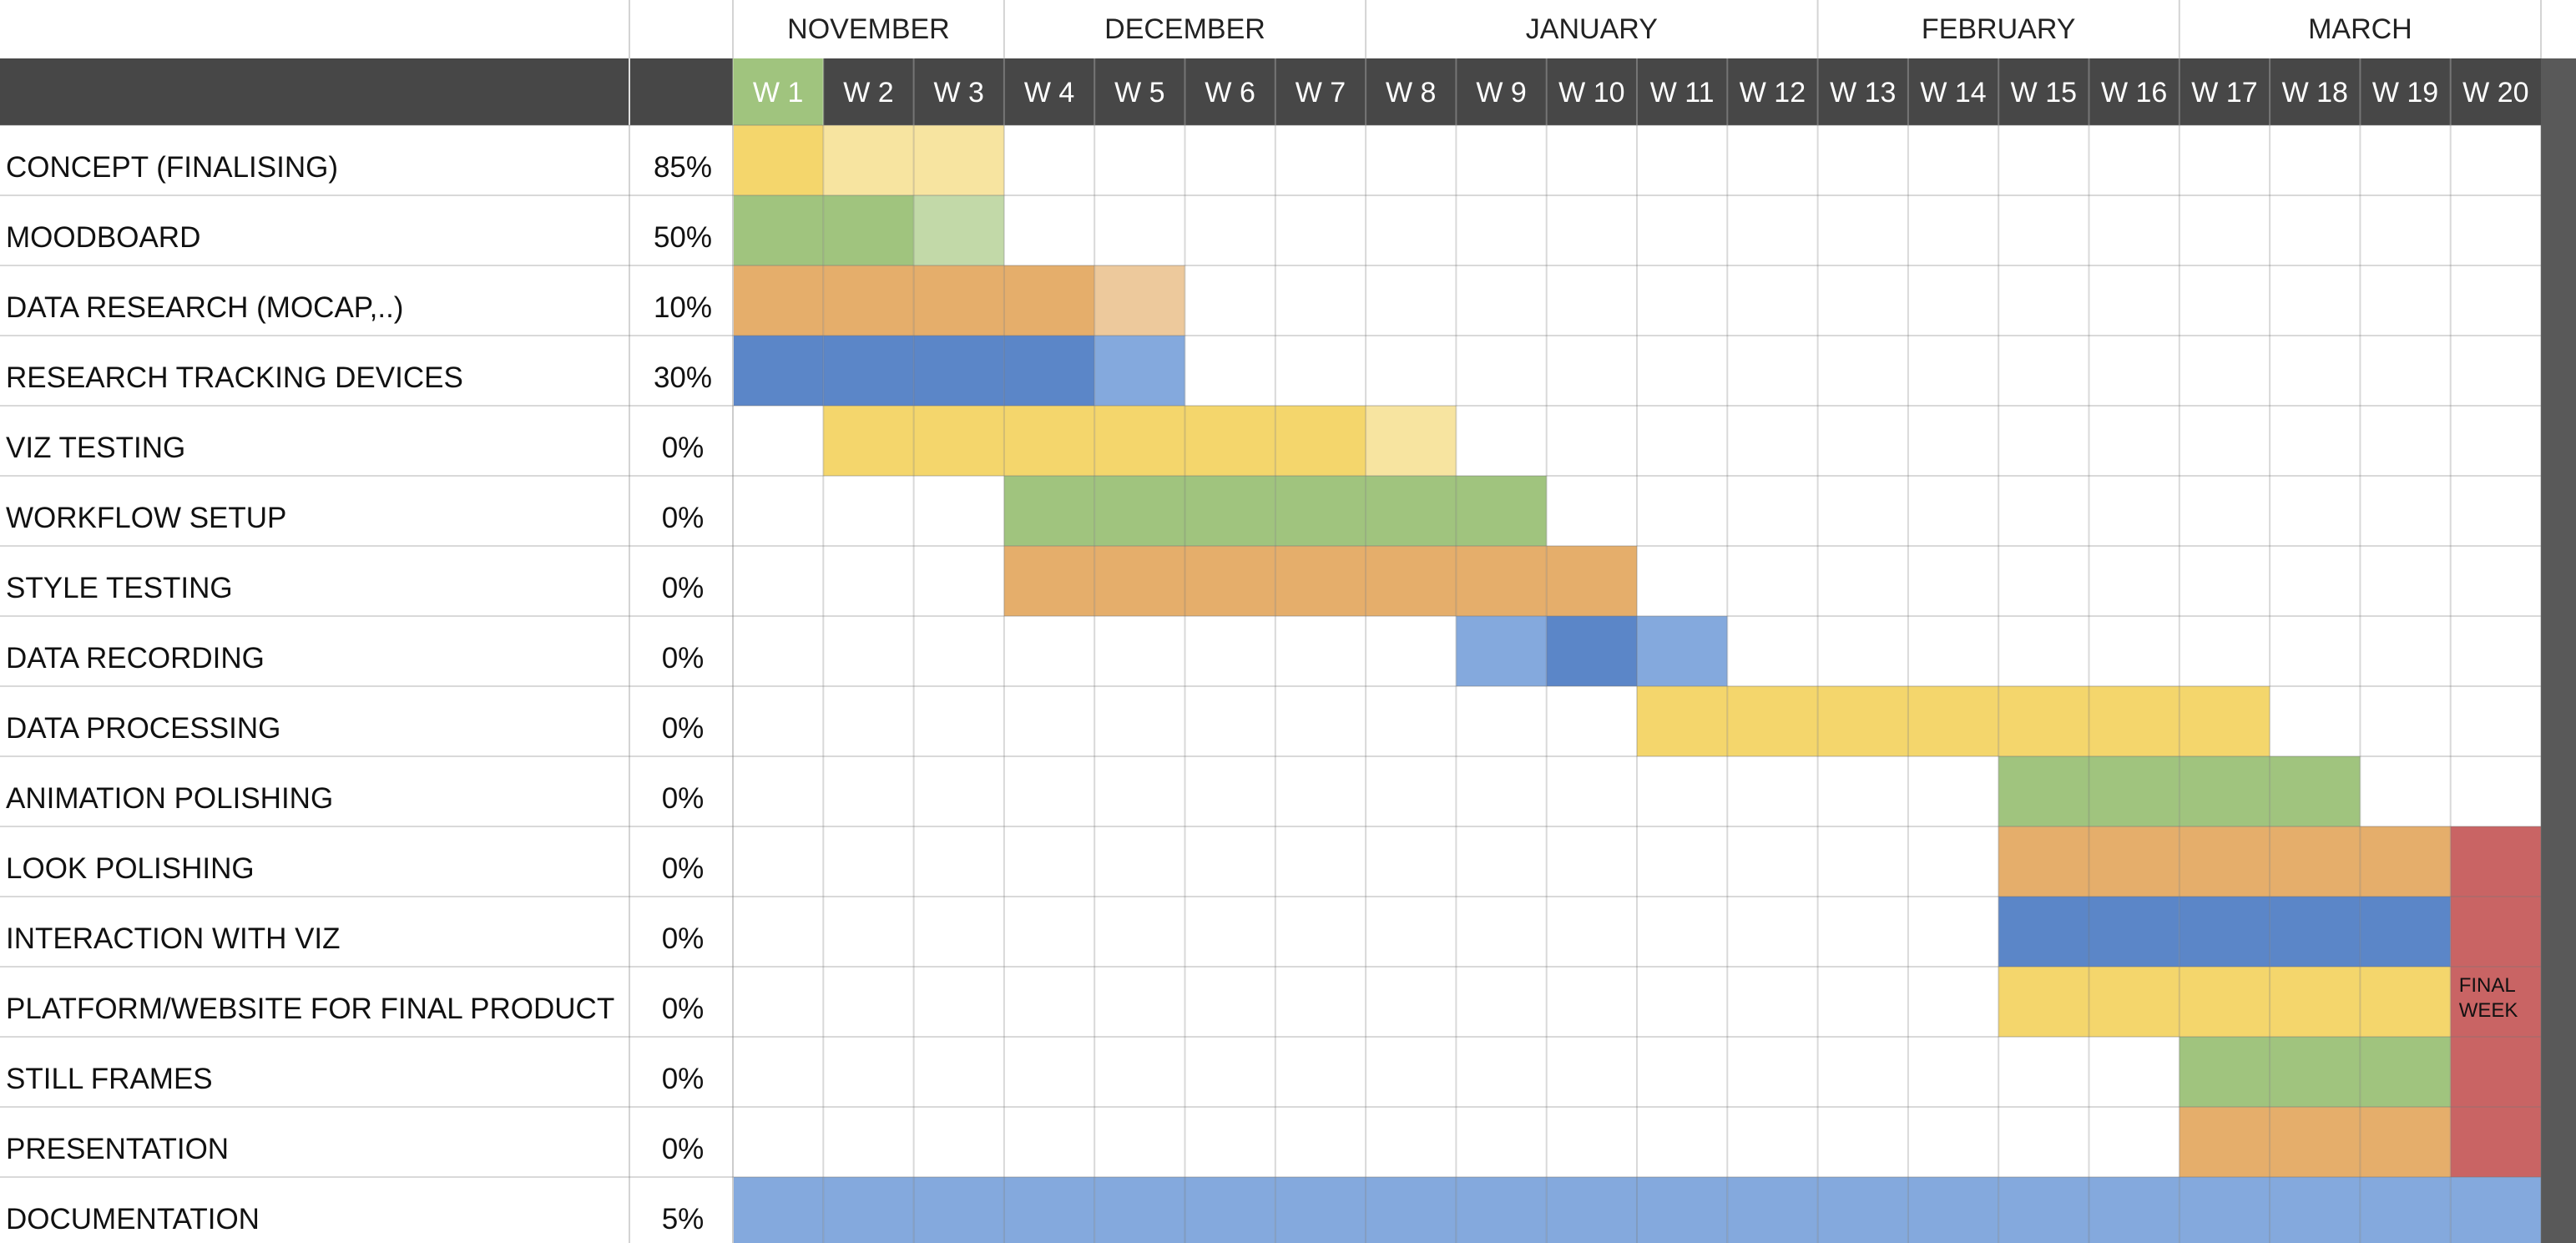  Describe the element at coordinates (1288, 92) in the screenshot. I see `week-header-band` at that location.